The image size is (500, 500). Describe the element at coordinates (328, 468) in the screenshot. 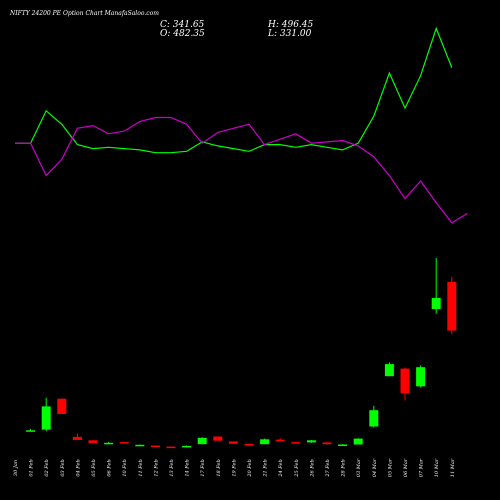

I see `x-tick-label: 27 Feb` at that location.